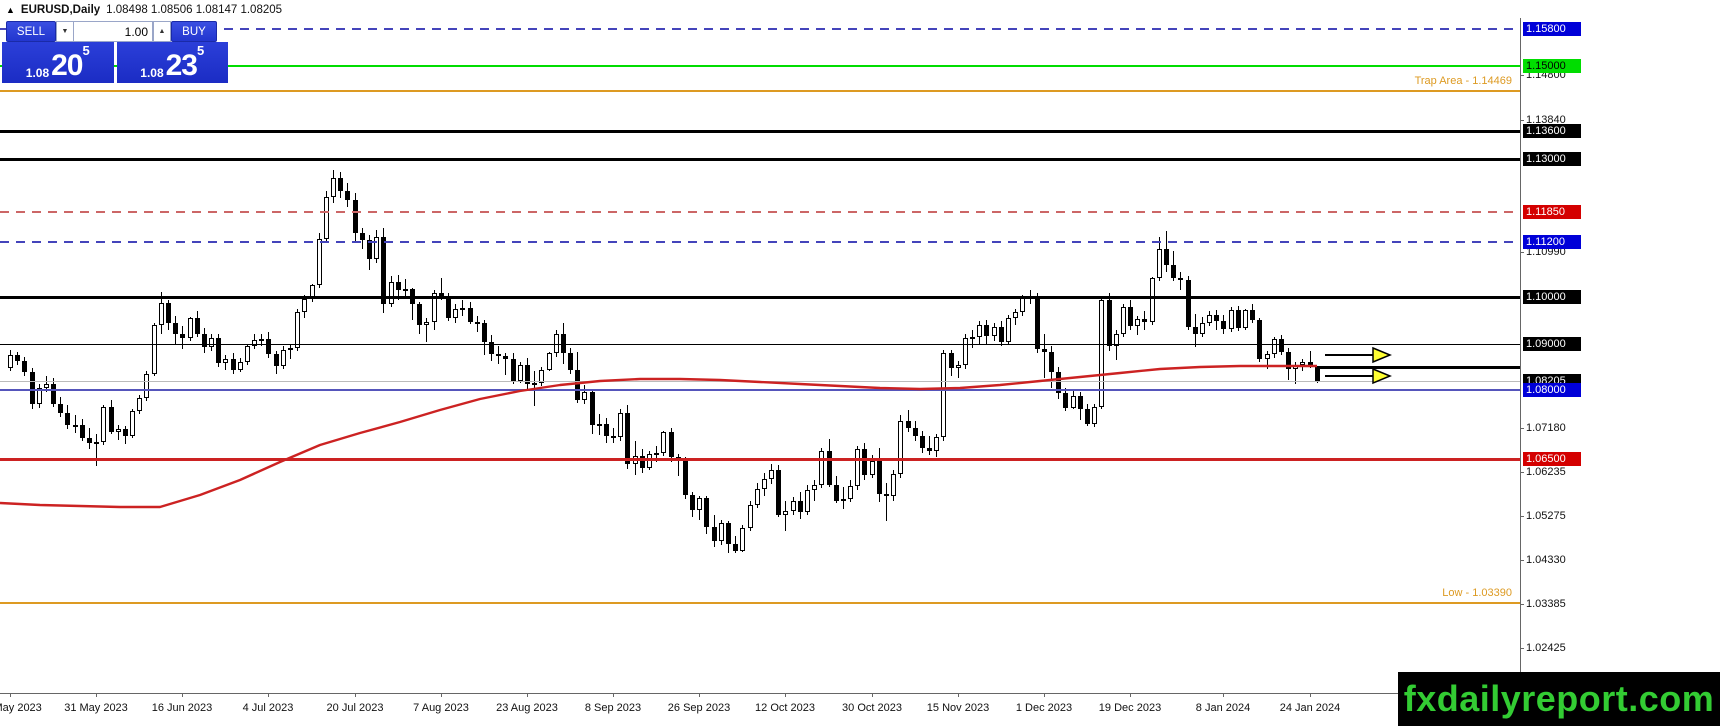  What do you see at coordinates (1417, 367) in the screenshot?
I see `support-ray-line` at bounding box center [1417, 367].